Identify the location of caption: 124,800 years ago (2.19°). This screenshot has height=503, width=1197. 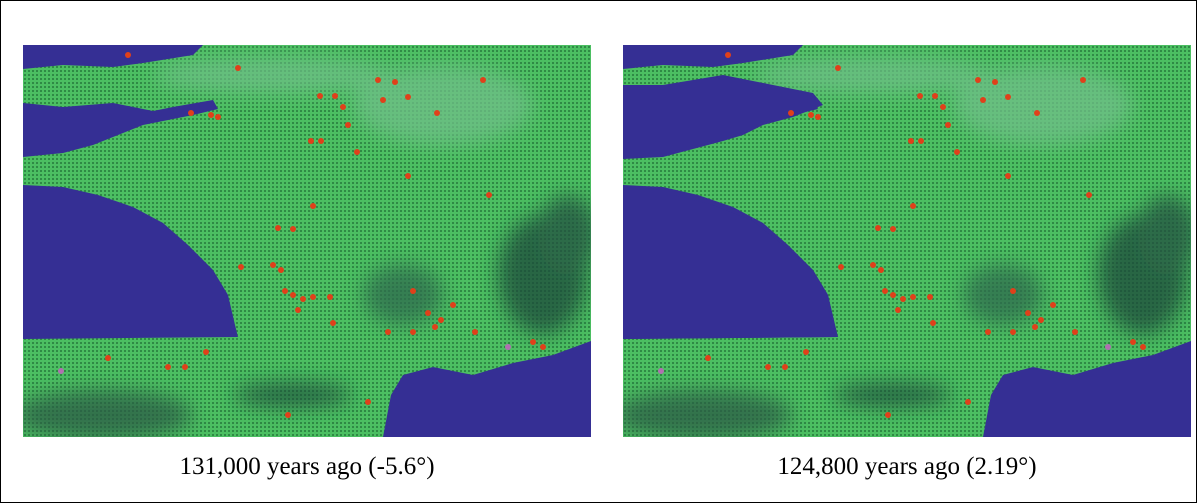
(907, 466).